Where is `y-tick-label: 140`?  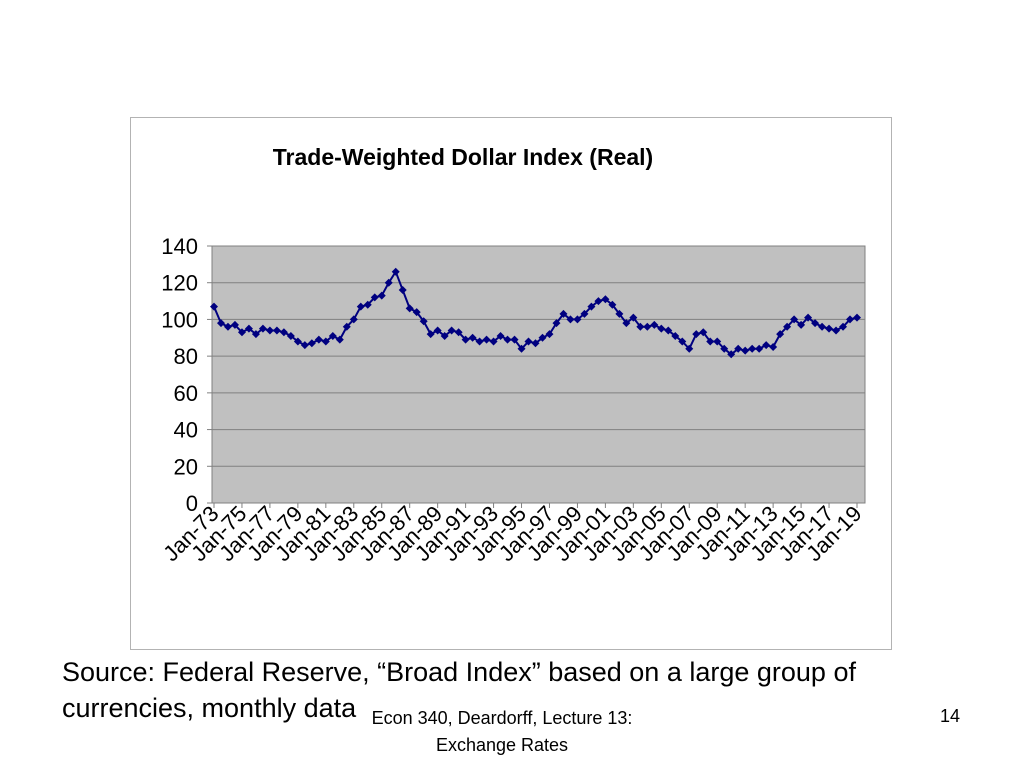 y-tick-label: 140 is located at coordinates (179, 246).